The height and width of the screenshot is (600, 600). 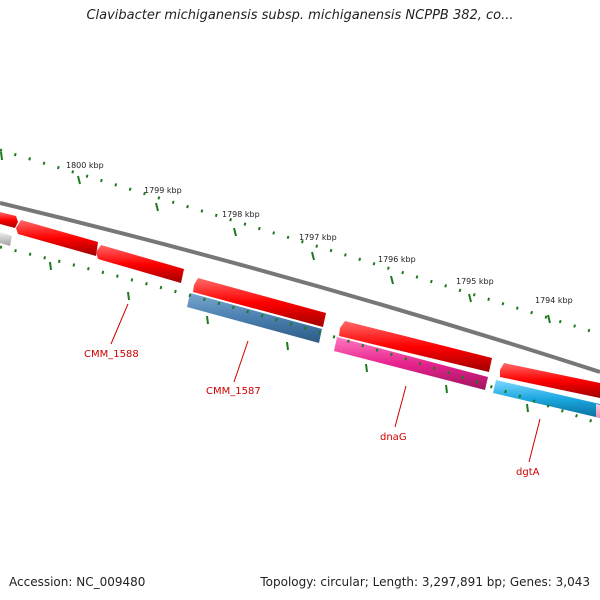 I want to click on gene-dgta, so click(x=546, y=399).